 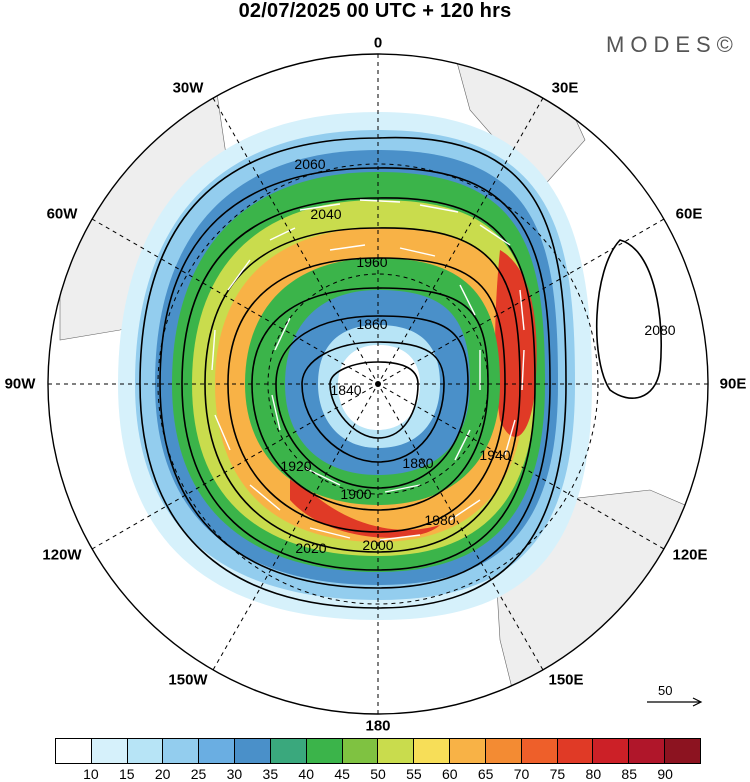 What do you see at coordinates (449, 774) in the screenshot?
I see `colorbar-tick-label: 60` at bounding box center [449, 774].